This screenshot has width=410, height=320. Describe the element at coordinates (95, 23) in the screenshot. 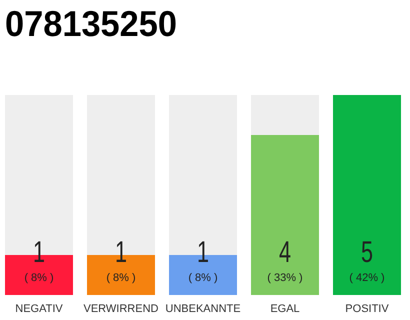

I see `chart-title: 078135250` at that location.